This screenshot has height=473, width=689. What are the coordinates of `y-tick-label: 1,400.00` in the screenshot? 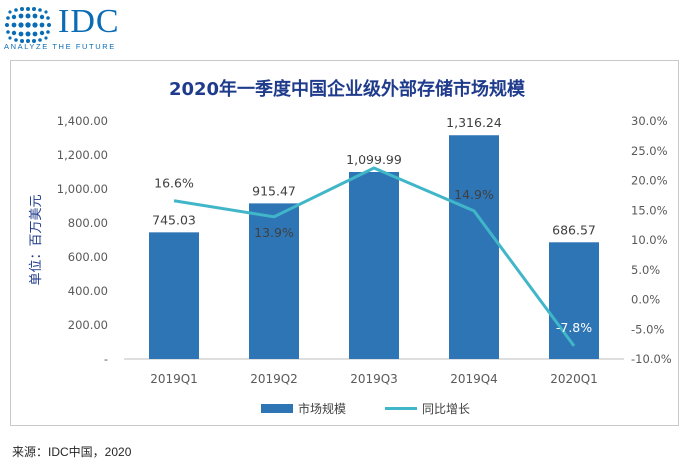 It's located at (82, 121).